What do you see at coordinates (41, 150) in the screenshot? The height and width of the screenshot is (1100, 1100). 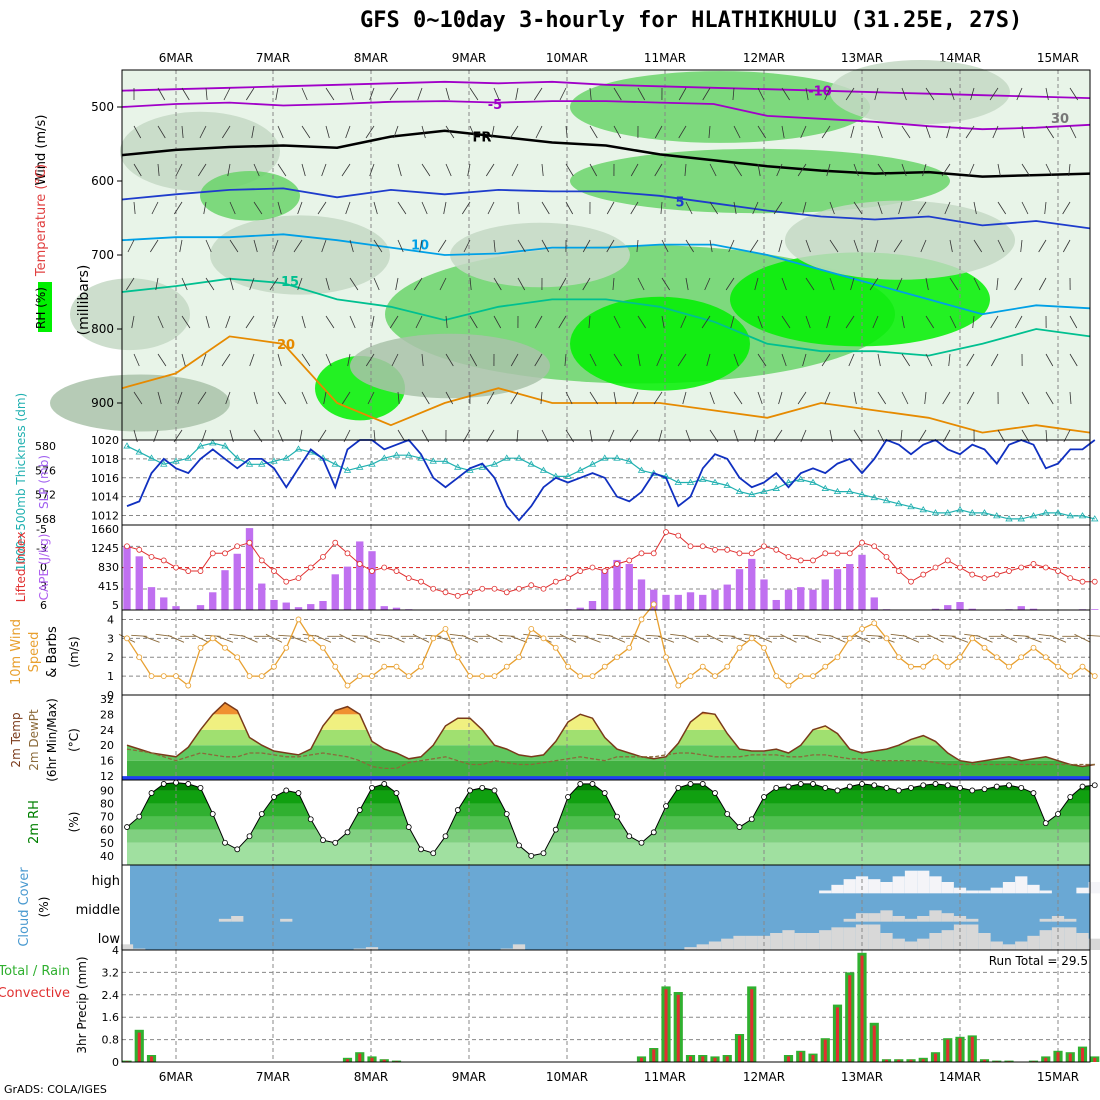 I see `legend-wind: Wind (m/s)` at bounding box center [41, 150].